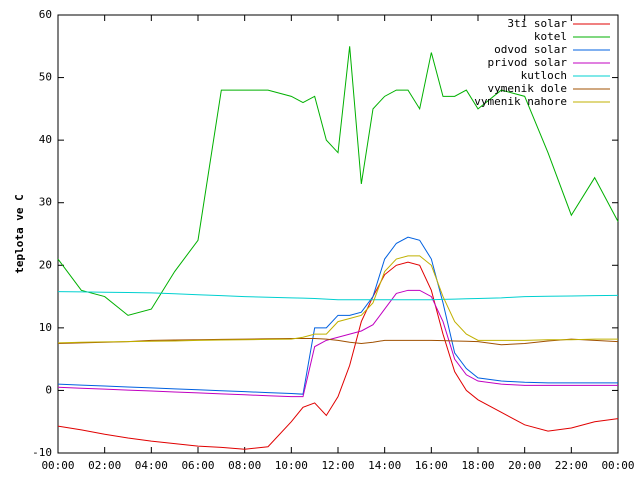 Image resolution: width=640 pixels, height=480 pixels. What do you see at coordinates (45, 77) in the screenshot?
I see `y-tick-label: 50` at bounding box center [45, 77].